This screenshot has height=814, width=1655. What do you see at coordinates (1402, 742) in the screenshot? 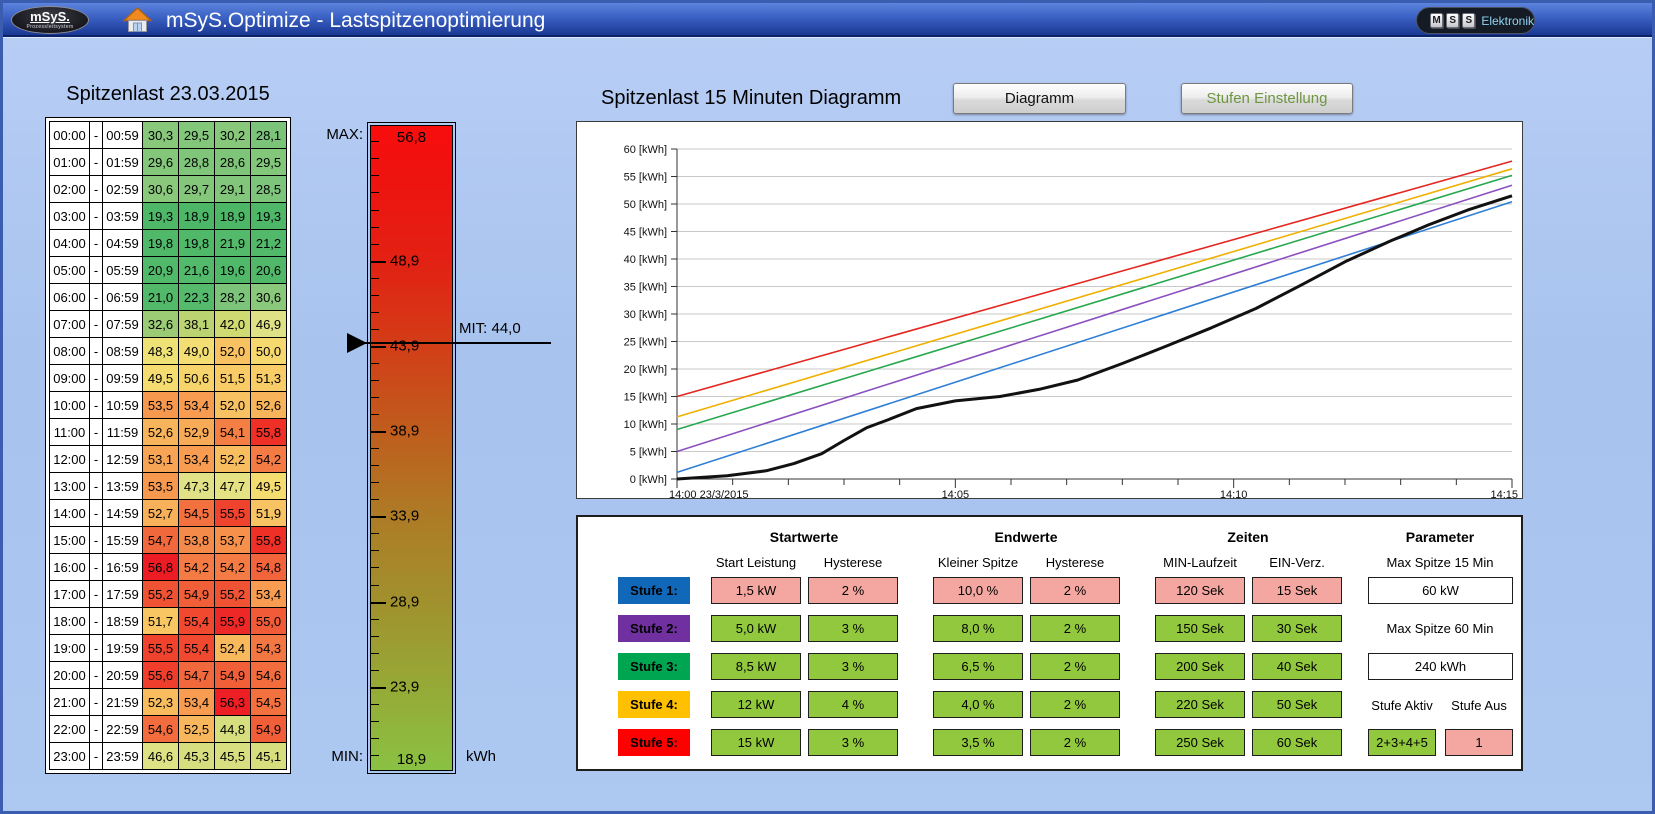
I see `stufe-aktiv-field: 2+3+4+5` at bounding box center [1402, 742].